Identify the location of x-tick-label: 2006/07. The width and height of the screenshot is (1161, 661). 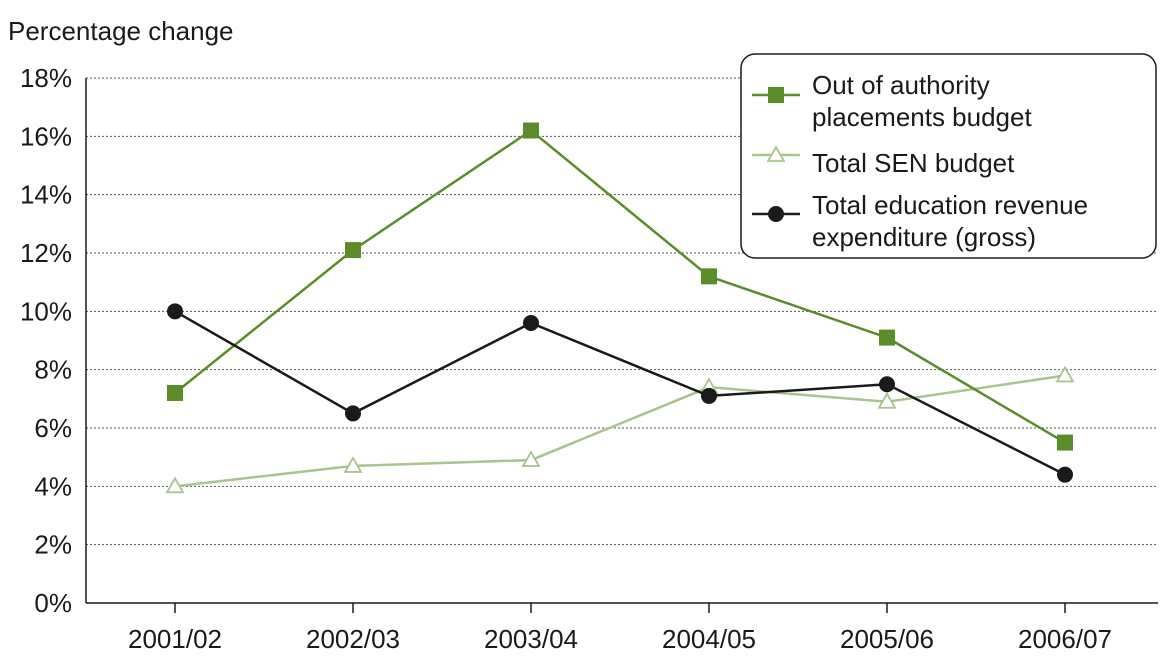
(1065, 639).